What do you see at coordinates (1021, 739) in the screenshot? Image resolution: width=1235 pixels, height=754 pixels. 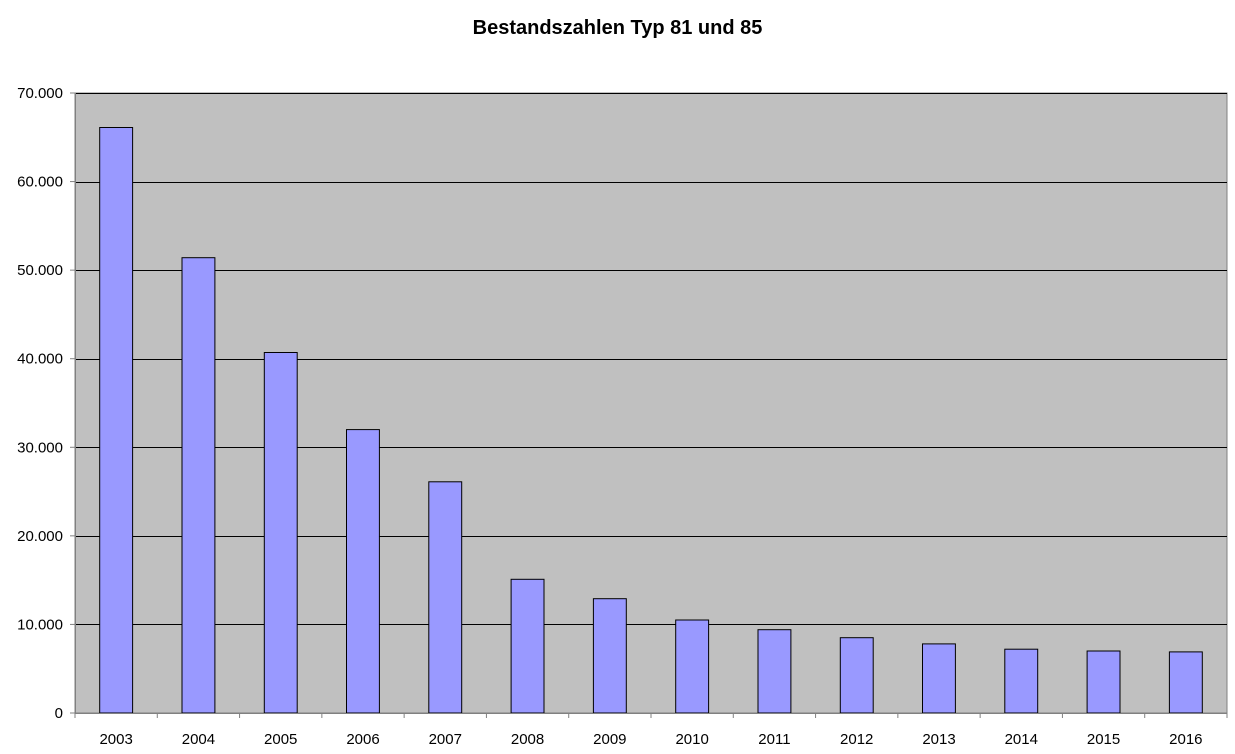 I see `x-tick-label: 2014` at bounding box center [1021, 739].